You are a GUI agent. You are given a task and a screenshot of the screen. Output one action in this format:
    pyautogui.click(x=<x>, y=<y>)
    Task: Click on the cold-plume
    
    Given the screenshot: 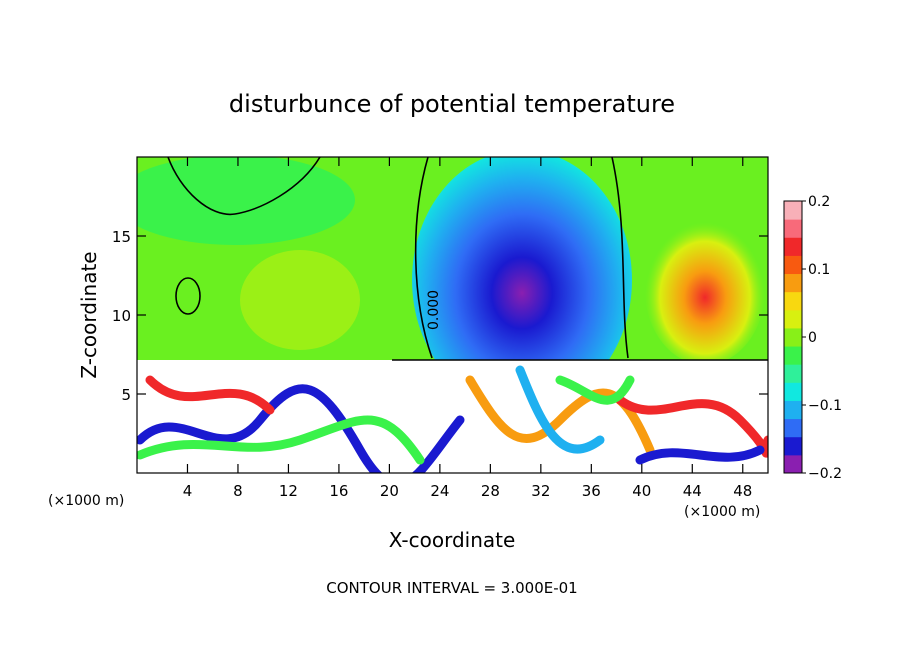 What is the action you would take?
    pyautogui.click(x=522, y=283)
    